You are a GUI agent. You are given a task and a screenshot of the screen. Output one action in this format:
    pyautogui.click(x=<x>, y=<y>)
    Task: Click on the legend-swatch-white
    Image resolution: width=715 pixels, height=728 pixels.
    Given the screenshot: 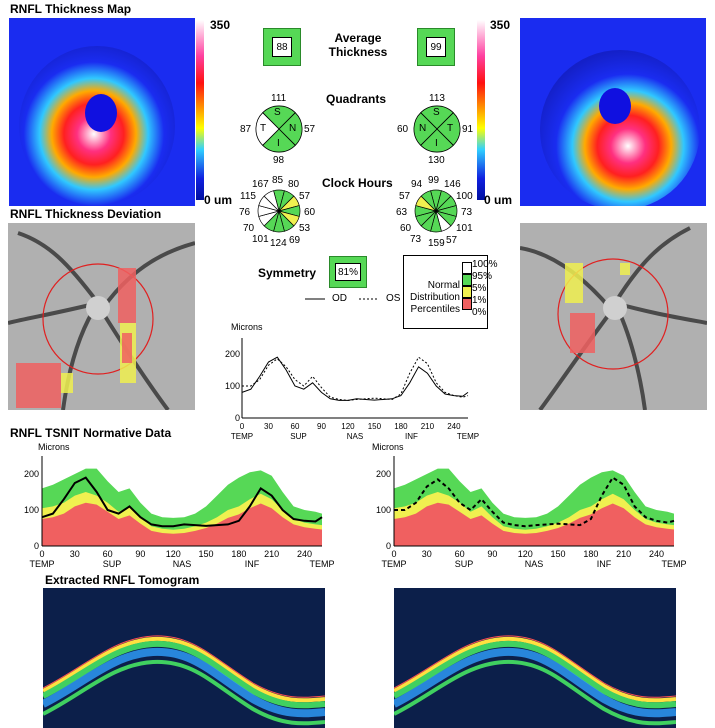 What is the action you would take?
    pyautogui.click(x=467, y=268)
    